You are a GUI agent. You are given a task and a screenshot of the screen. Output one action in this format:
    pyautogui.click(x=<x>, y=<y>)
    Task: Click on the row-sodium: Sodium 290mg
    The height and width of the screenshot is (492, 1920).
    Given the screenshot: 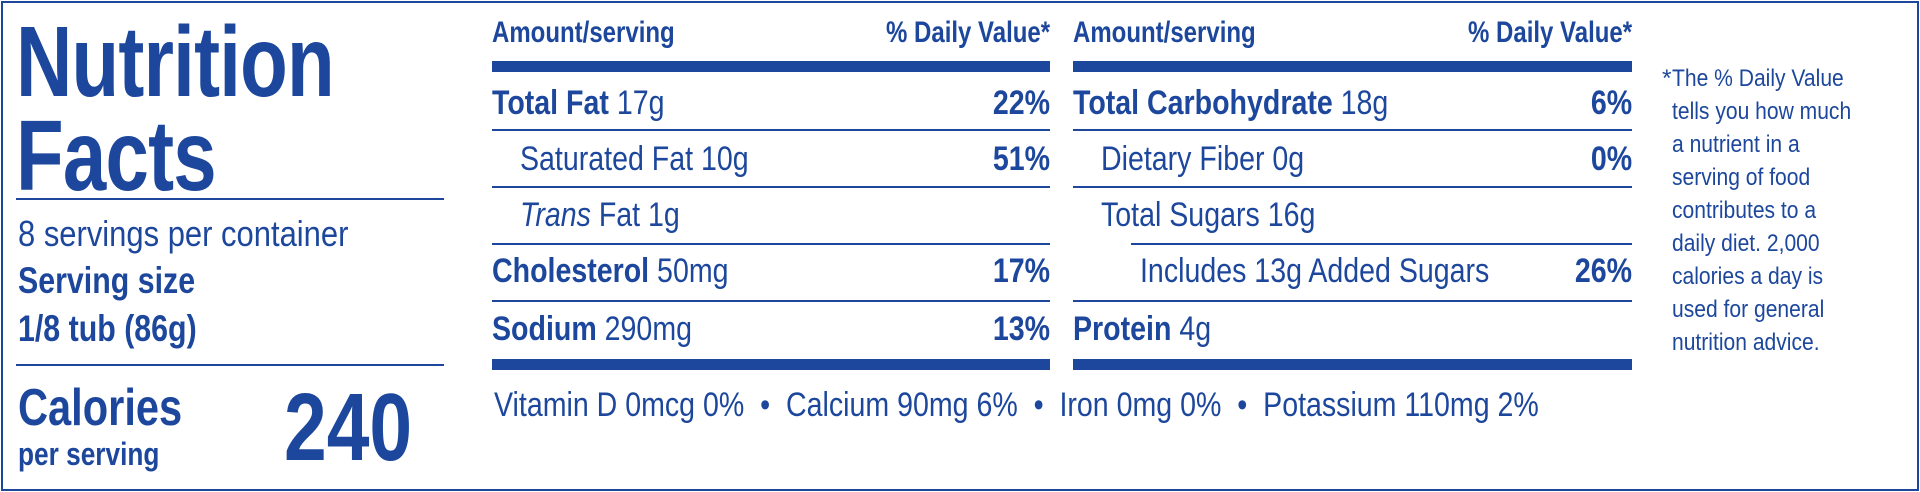 What is the action you would take?
    pyautogui.click(x=592, y=329)
    